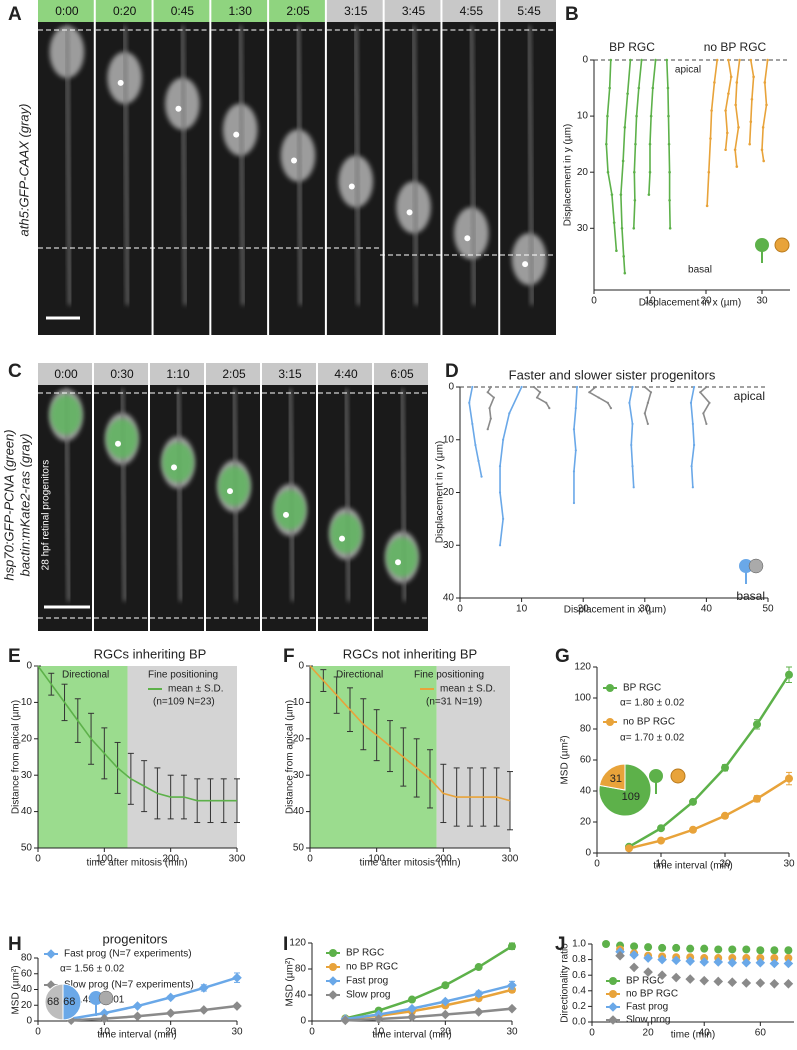 Image resolution: width=797 pixels, height=1050 pixels. What do you see at coordinates (92, 969) in the screenshot?
I see `annotation: α= 1.56 ± 0.02` at bounding box center [92, 969].